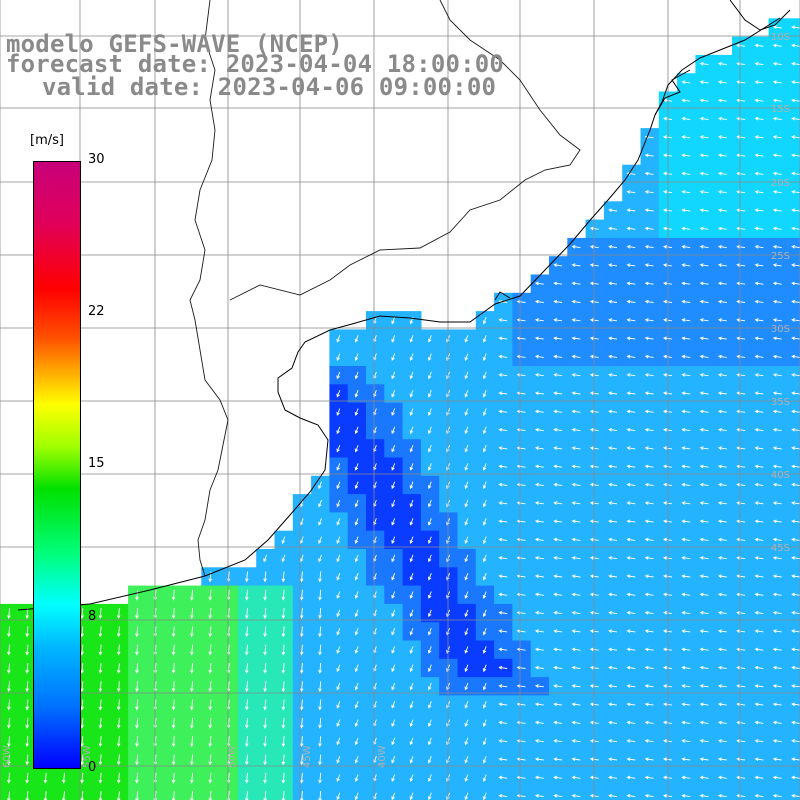  What do you see at coordinates (780, 402) in the screenshot?
I see `latitude-label: 35S` at bounding box center [780, 402].